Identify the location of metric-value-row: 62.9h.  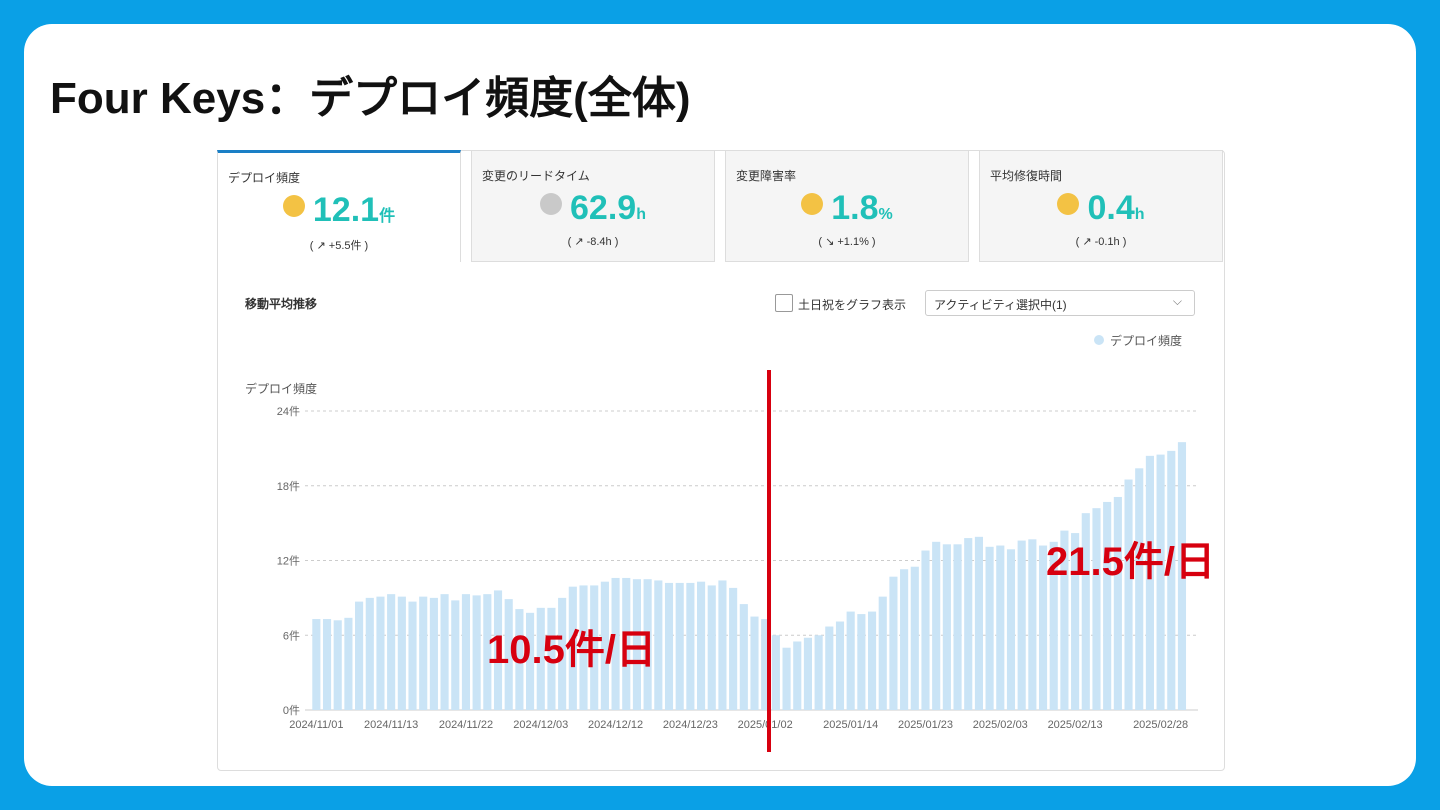
(593, 208).